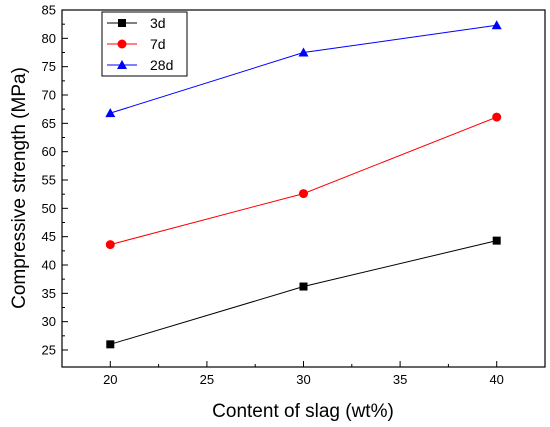 The image size is (550, 427). I want to click on y-tick-label: 65, so click(49, 123).